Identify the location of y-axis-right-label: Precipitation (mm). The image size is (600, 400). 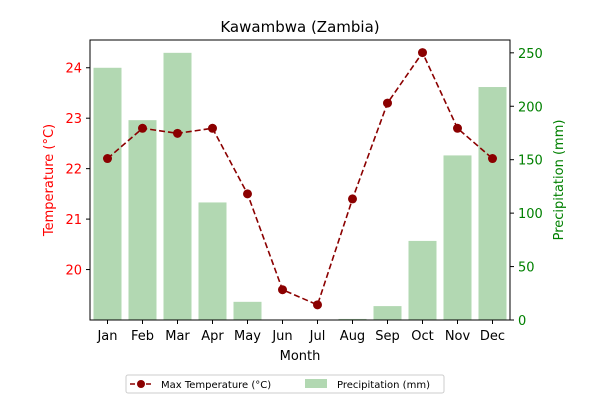
(559, 180).